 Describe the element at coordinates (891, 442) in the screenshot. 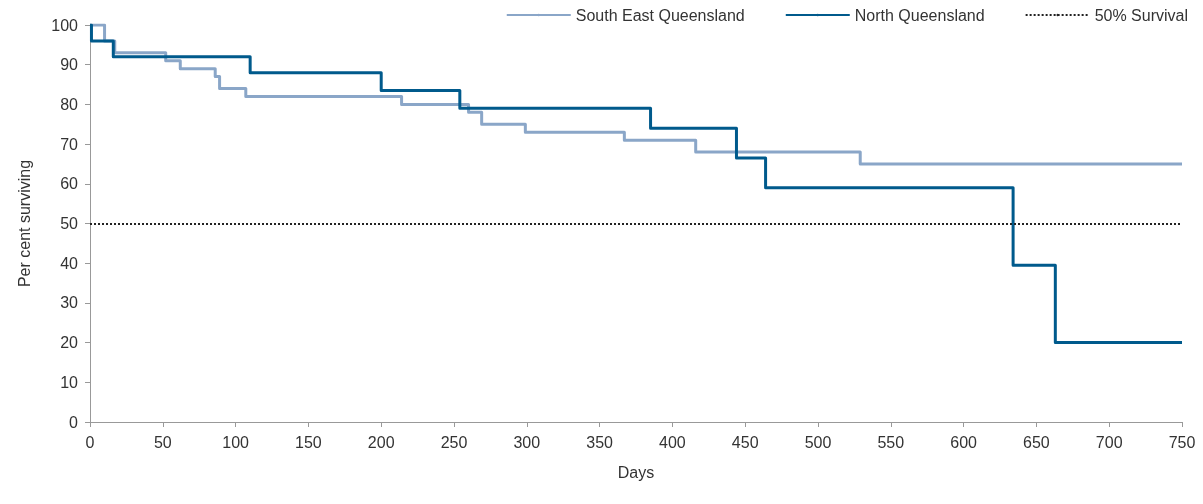

I see `x-tick-label: 550` at that location.